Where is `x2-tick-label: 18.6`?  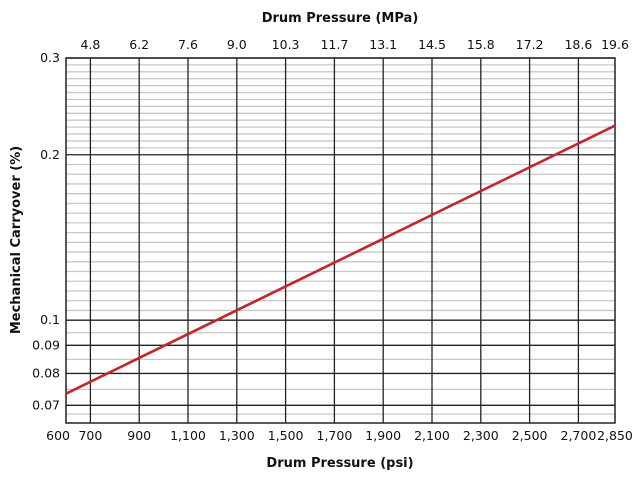
x2-tick-label: 18.6 is located at coordinates (578, 44).